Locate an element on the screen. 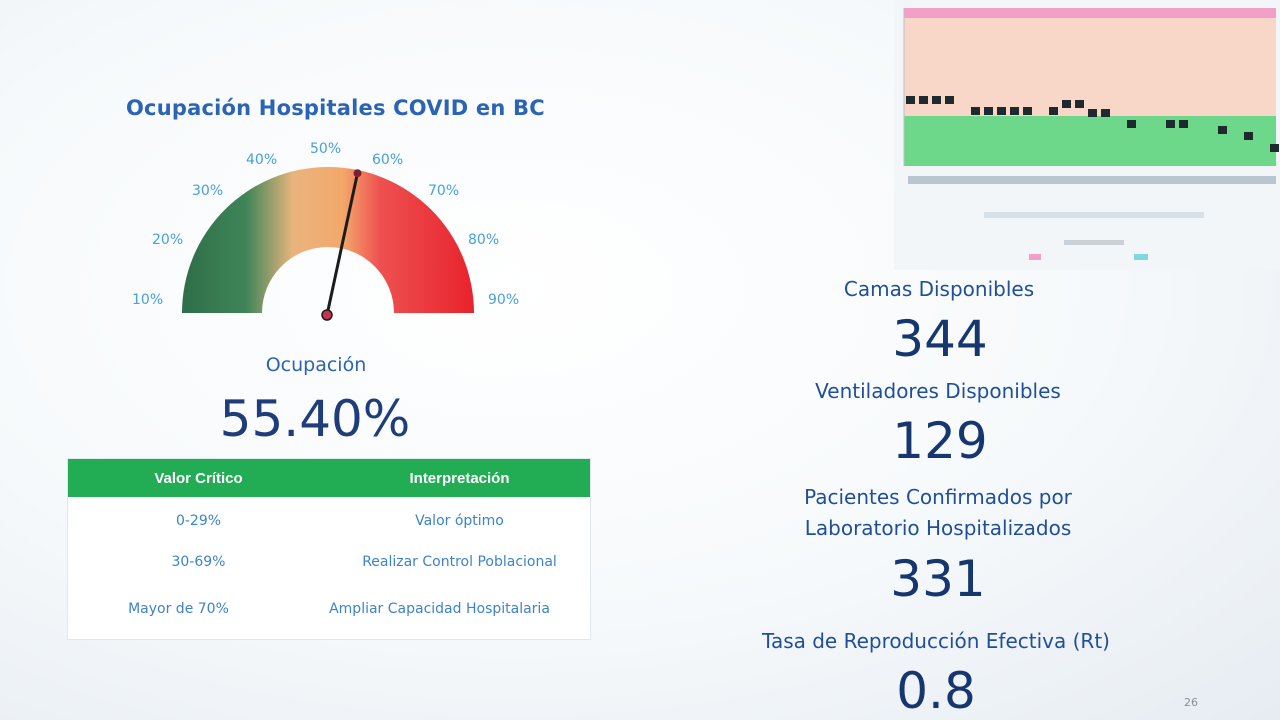 This screenshot has width=1280, height=720. chart-legend-title is located at coordinates (1094, 242).